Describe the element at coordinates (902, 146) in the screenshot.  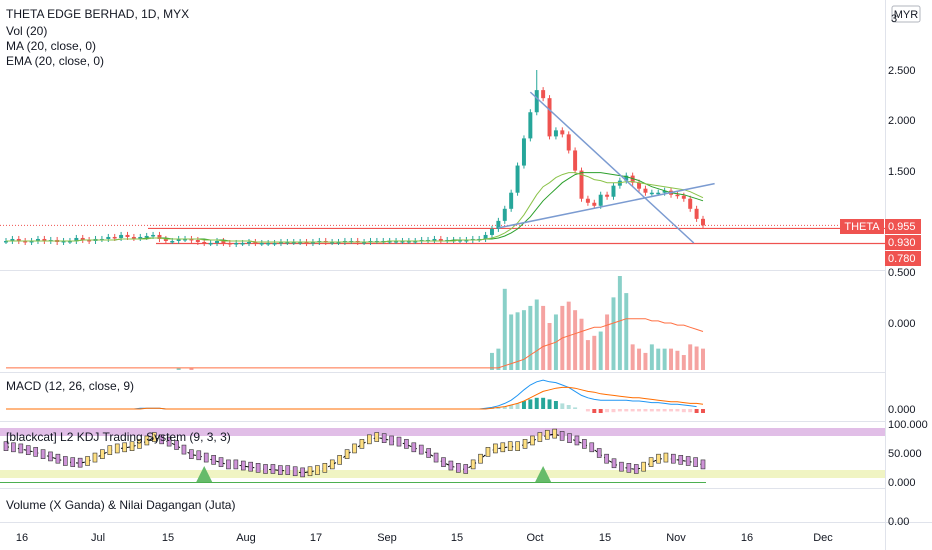
I see `price-axis: 3 2.500 2.000 1.500 0.500` at that location.